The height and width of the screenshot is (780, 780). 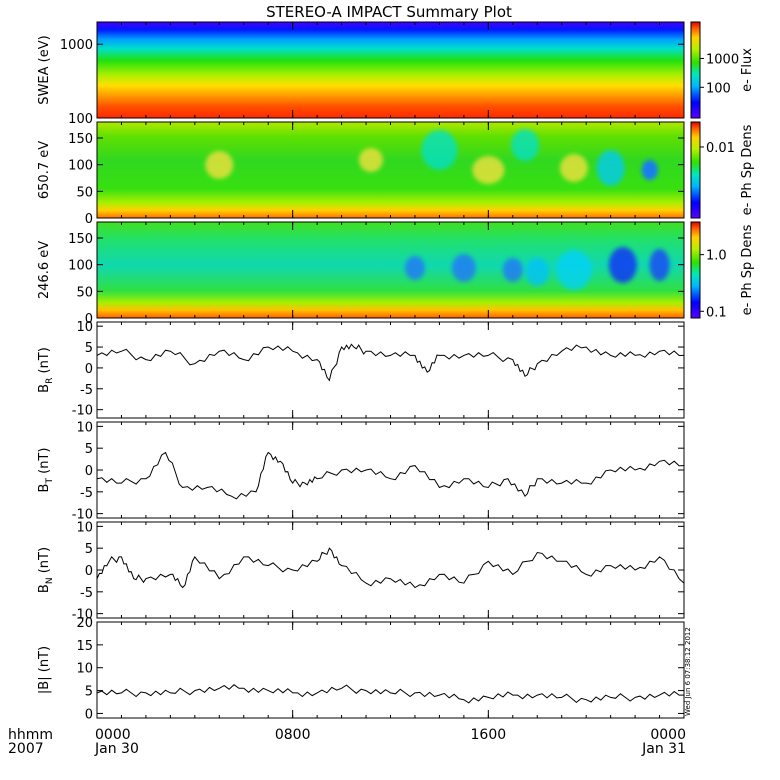 What do you see at coordinates (722, 59) in the screenshot?
I see `colorbar-tick-label: 1000` at bounding box center [722, 59].